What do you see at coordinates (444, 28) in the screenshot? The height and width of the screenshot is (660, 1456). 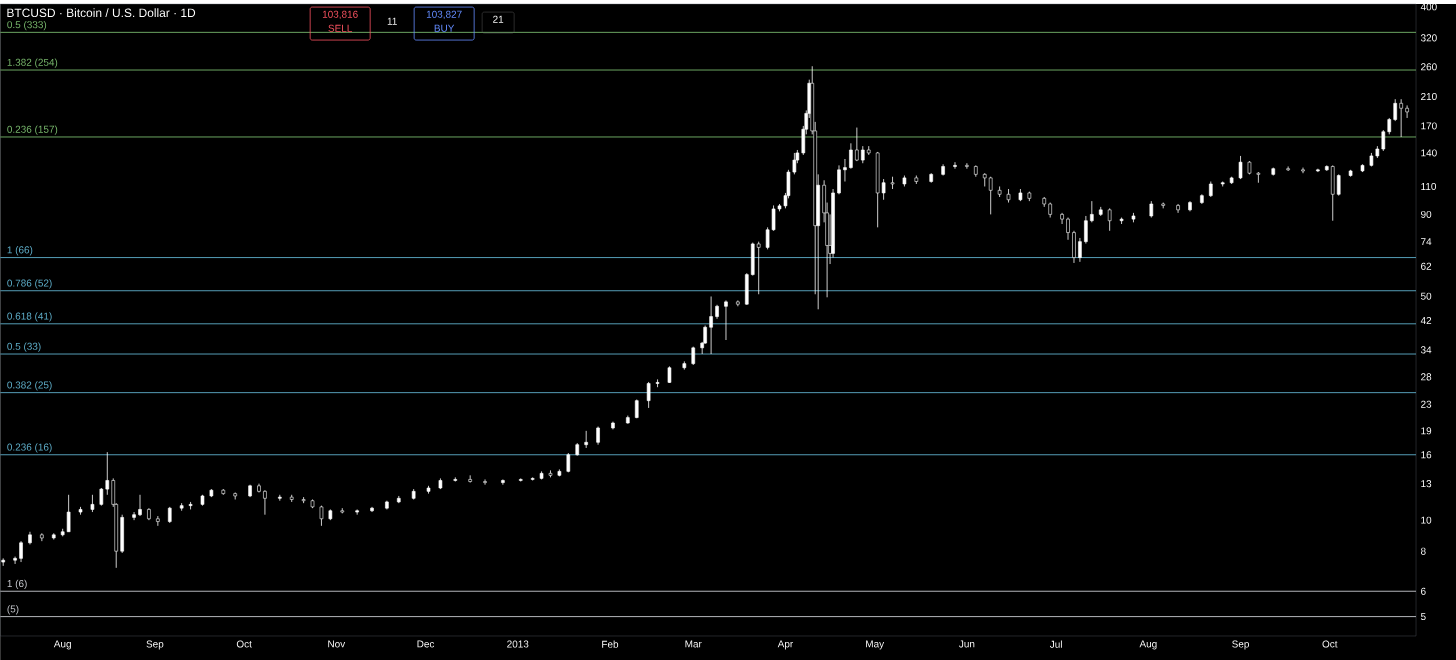 I see `annotation: BUY` at bounding box center [444, 28].